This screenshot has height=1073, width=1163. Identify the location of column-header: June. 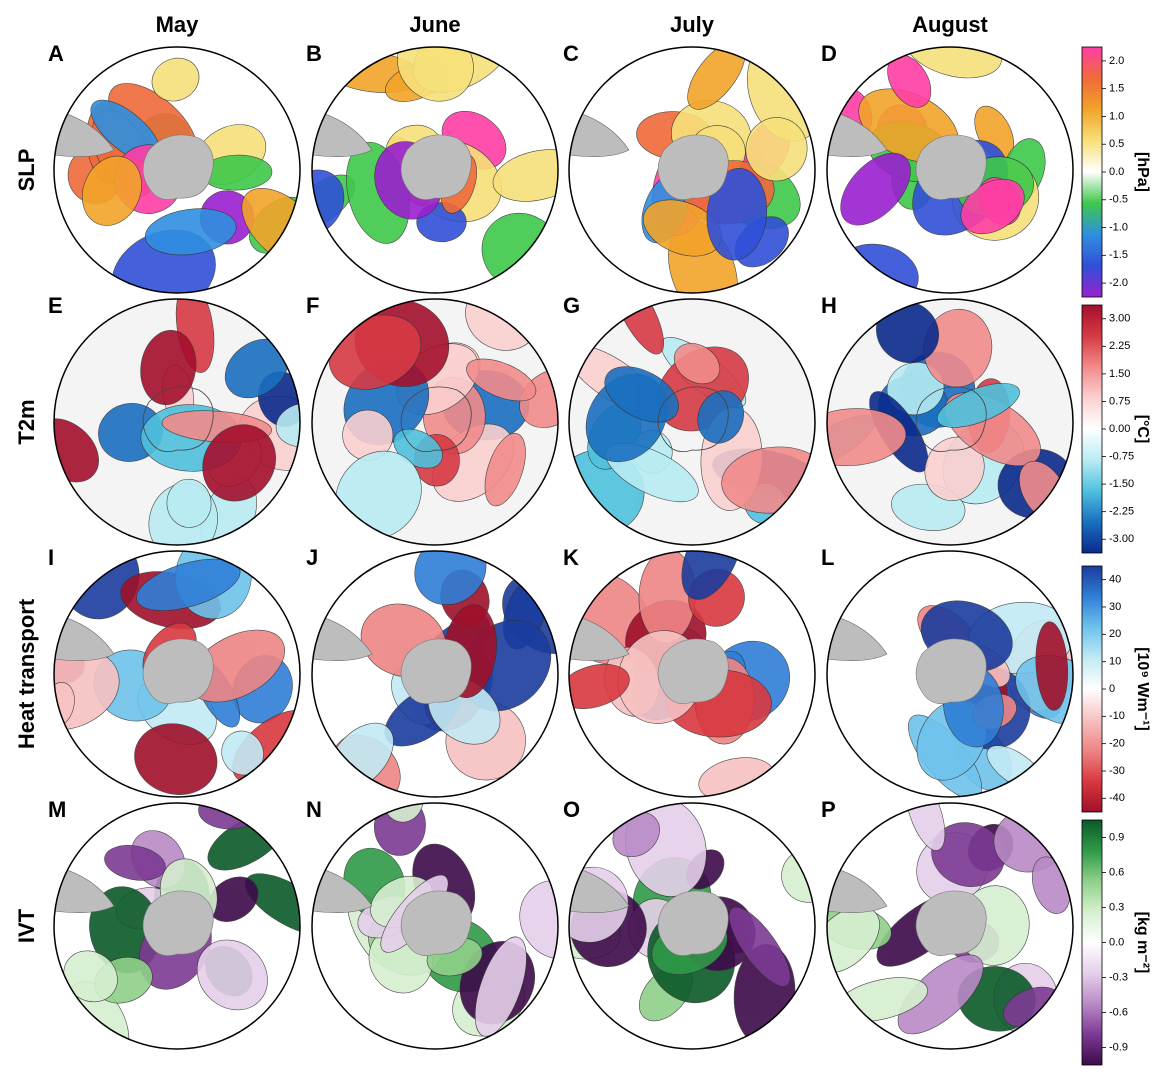
(434, 24).